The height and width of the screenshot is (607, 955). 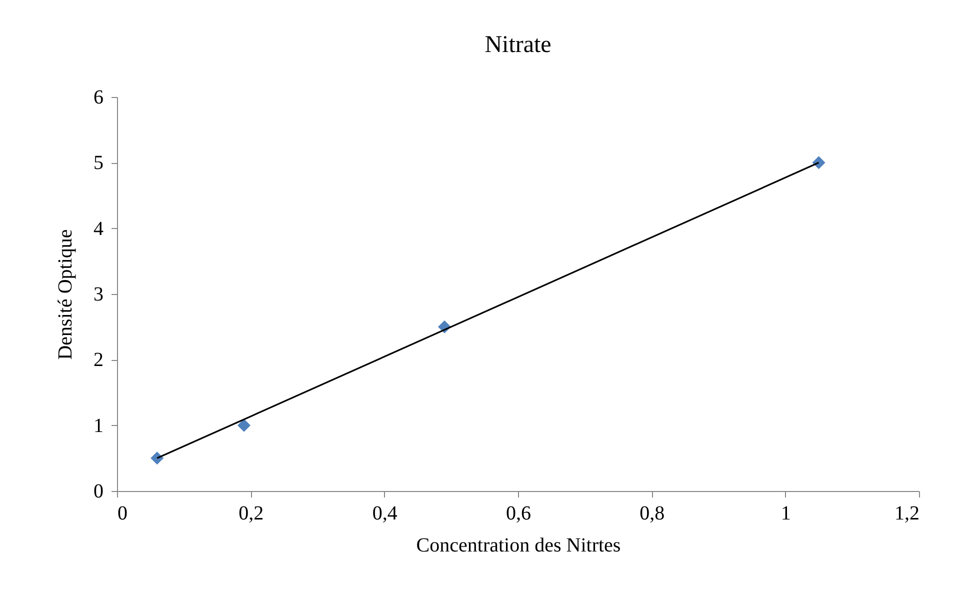 What do you see at coordinates (99, 163) in the screenshot?
I see `y-tick-label: 5` at bounding box center [99, 163].